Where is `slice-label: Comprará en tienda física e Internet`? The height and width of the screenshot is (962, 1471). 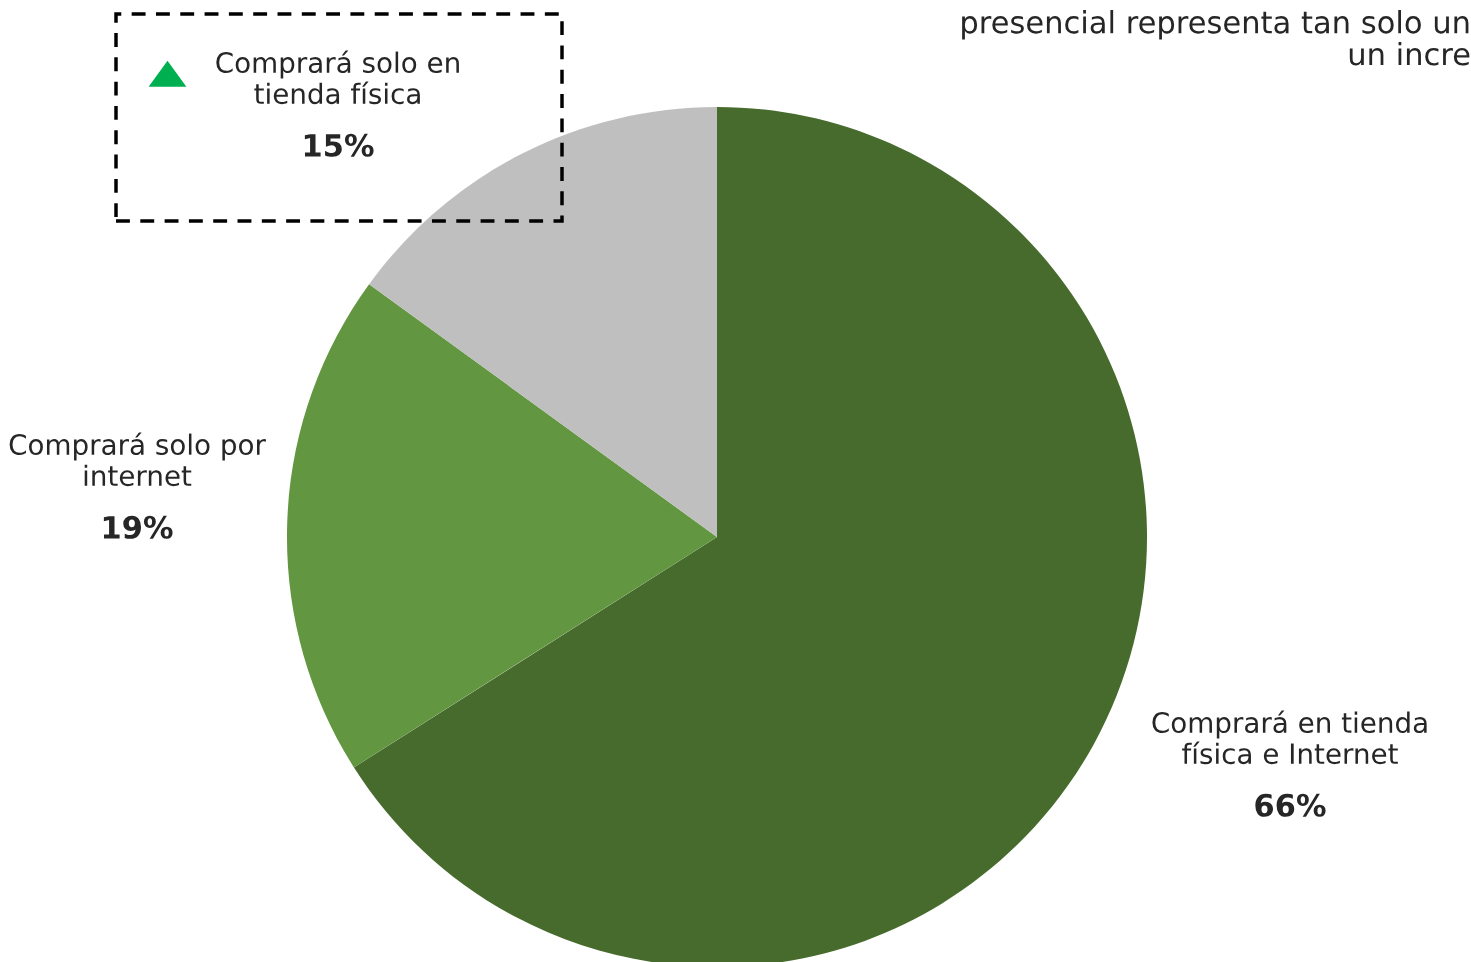 slice-label: Comprará en tienda física e Internet is located at coordinates (1289, 737).